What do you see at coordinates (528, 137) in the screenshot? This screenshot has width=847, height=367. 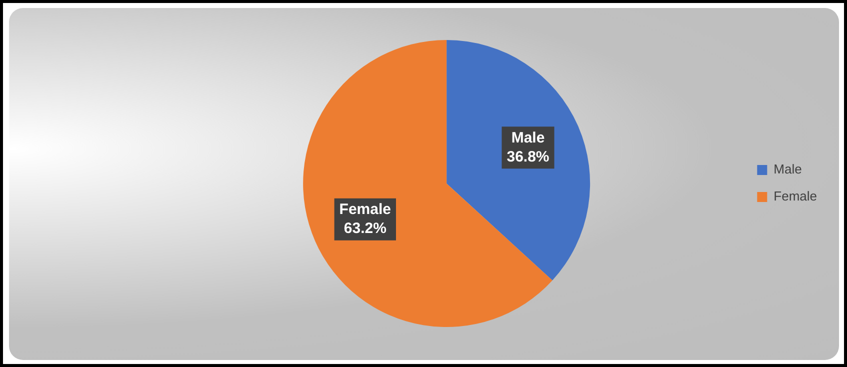 I see `slice-label: Male` at bounding box center [528, 137].